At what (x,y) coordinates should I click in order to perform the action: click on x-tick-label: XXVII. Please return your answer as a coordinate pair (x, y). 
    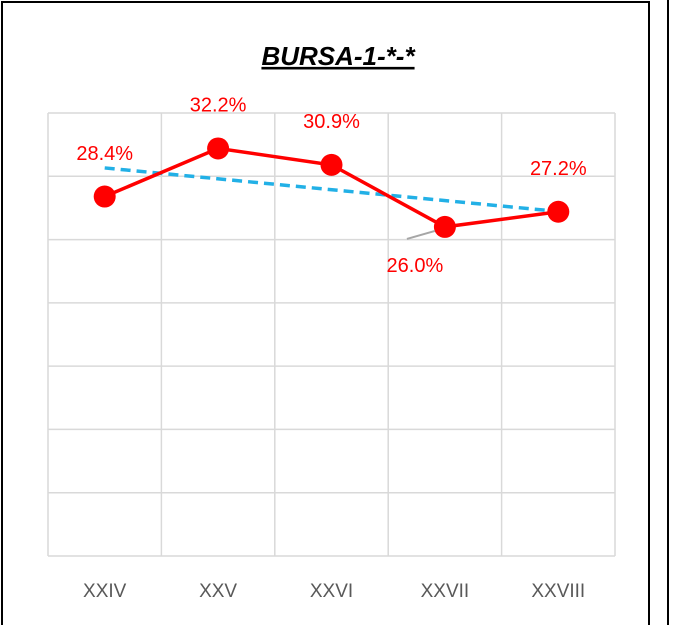
    Looking at the image, I should click on (445, 591).